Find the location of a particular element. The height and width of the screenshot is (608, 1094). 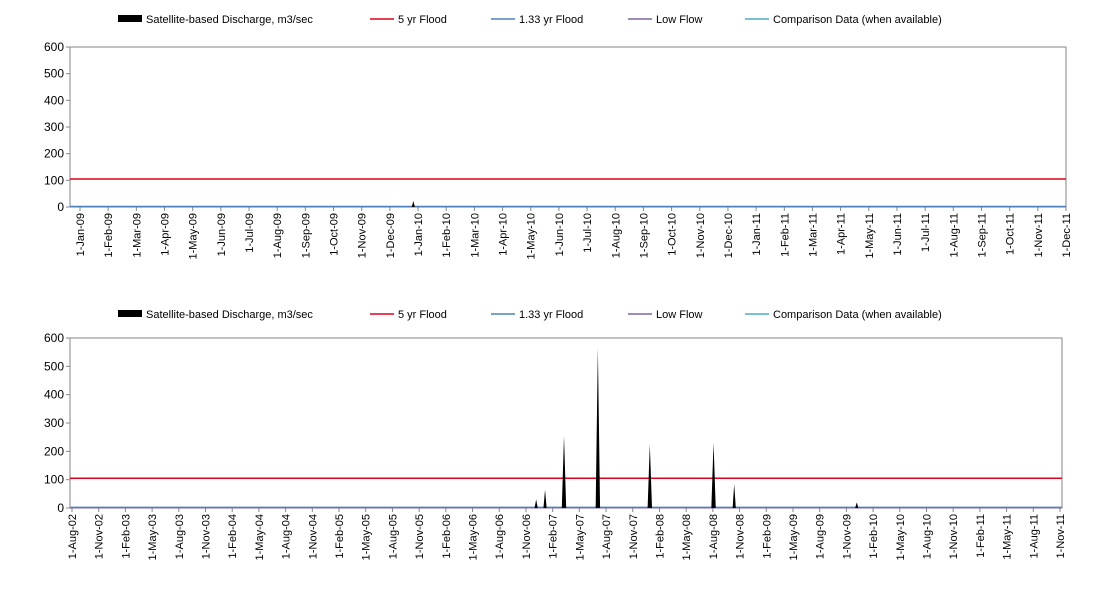

x-tick-label: 1-Sep-11 is located at coordinates (982, 235).